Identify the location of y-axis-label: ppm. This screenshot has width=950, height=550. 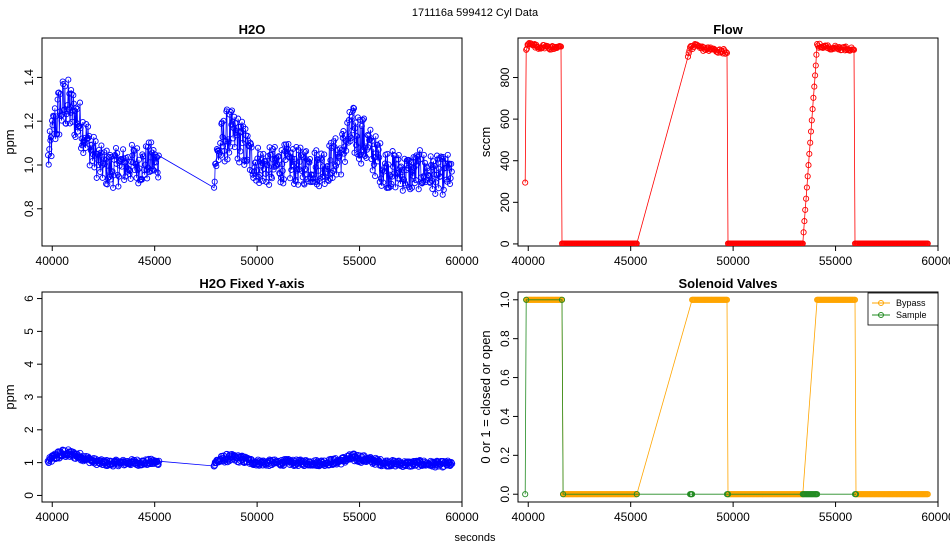
(9, 141).